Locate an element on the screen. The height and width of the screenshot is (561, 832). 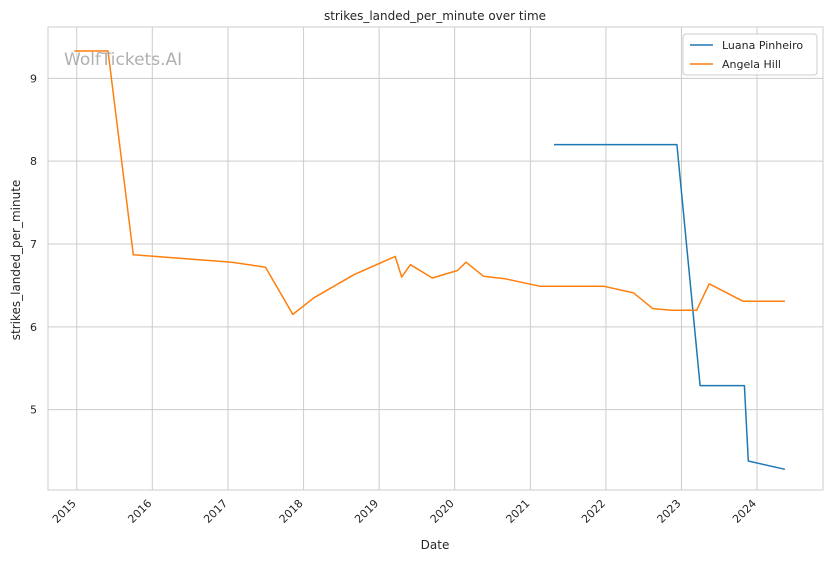
y-tick-label: 8 is located at coordinates (33, 161).